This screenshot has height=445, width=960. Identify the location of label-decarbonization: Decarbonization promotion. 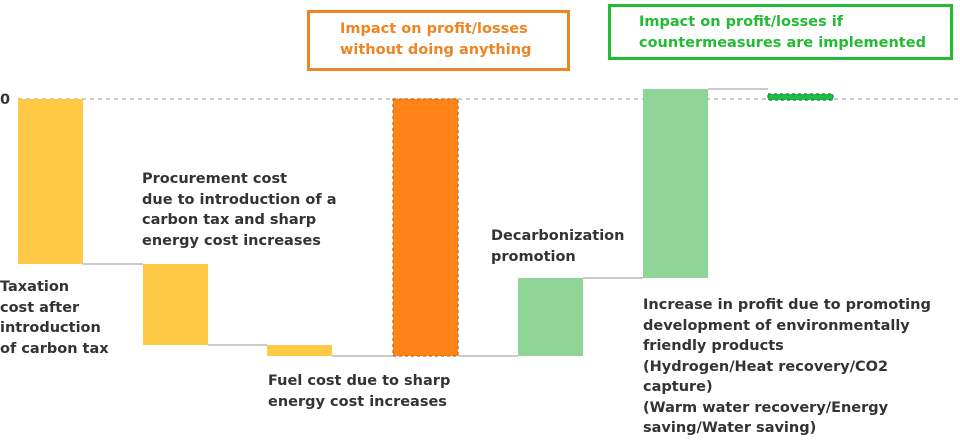
(558, 246).